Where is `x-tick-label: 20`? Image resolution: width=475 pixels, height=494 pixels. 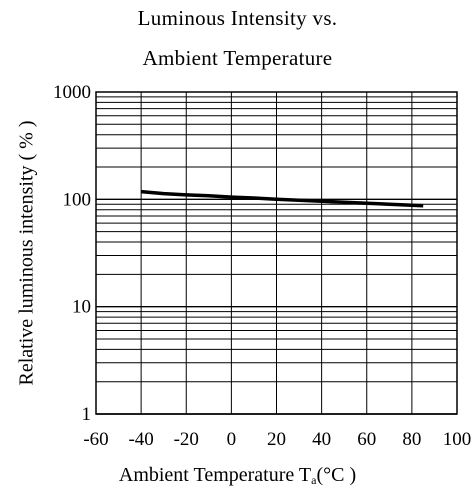 x-tick-label: 20 is located at coordinates (276, 439).